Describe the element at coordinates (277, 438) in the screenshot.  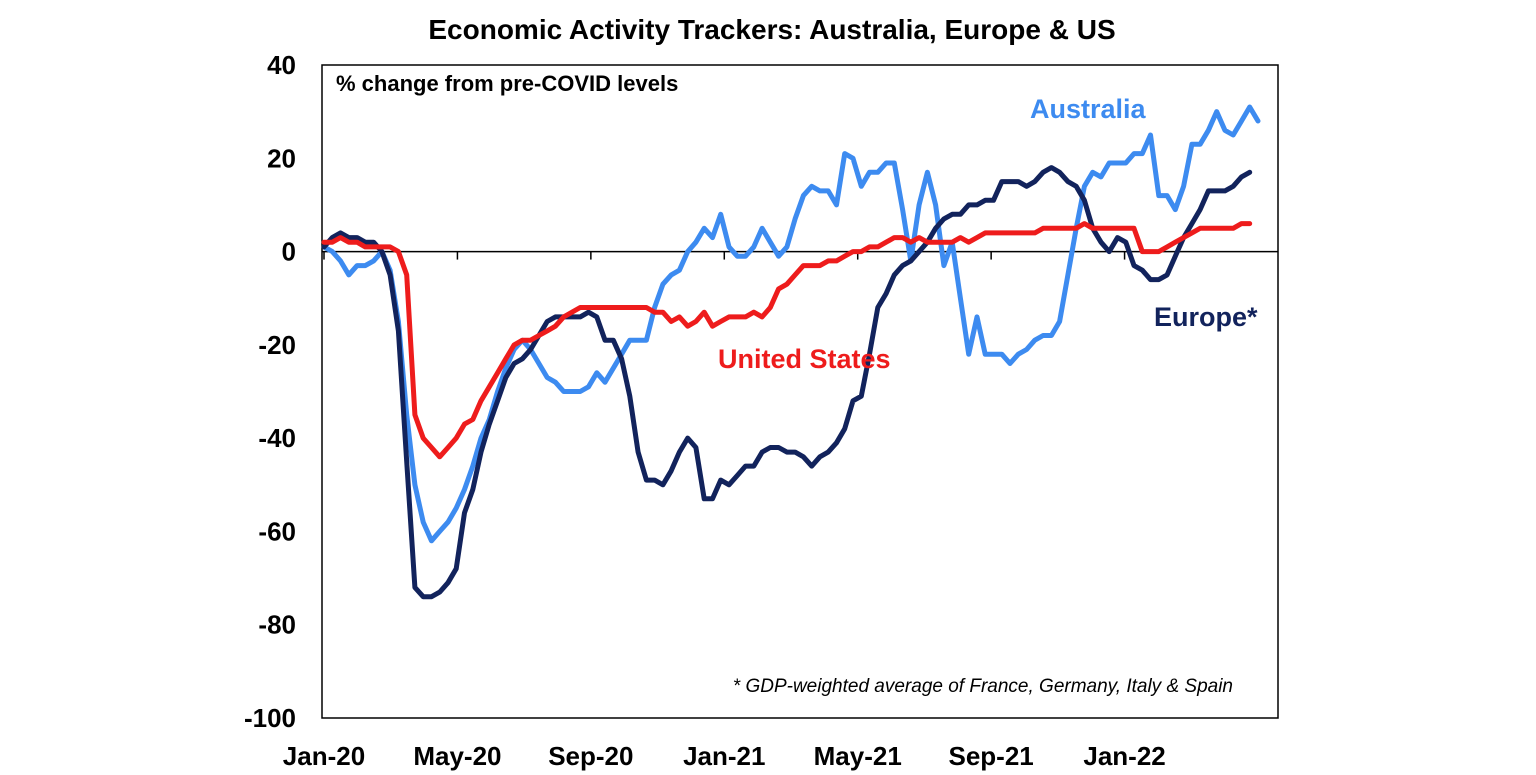
I see `y-tick-label: -40` at that location.